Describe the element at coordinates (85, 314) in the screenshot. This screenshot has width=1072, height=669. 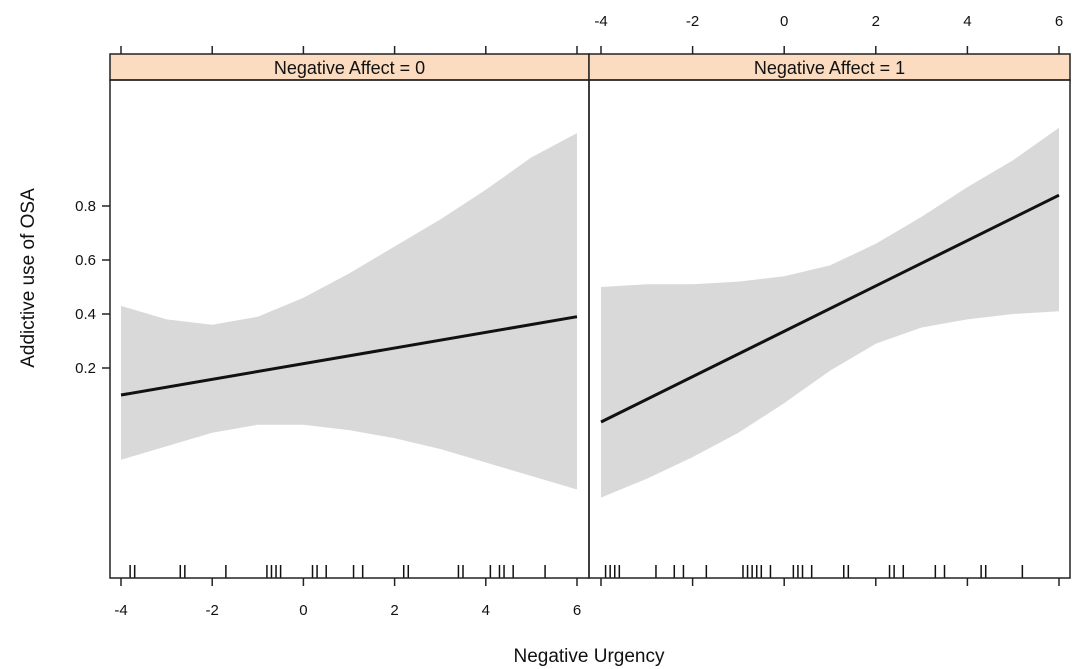
I see `y-tick-label: 0.4` at that location.